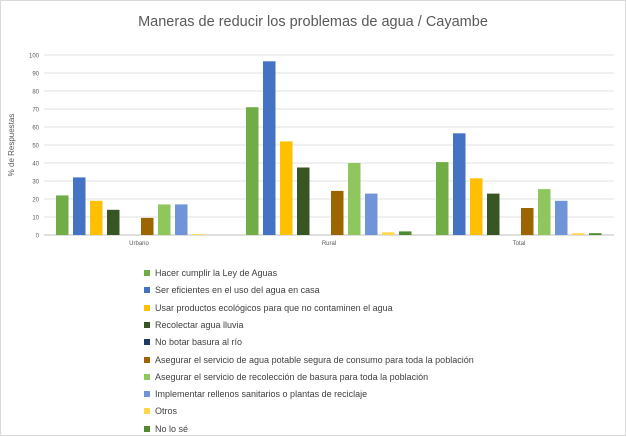  I want to click on legend-label: No lo sé, so click(172, 428).